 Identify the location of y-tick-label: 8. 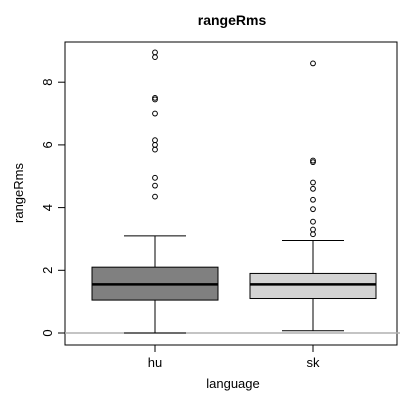
(47, 82).